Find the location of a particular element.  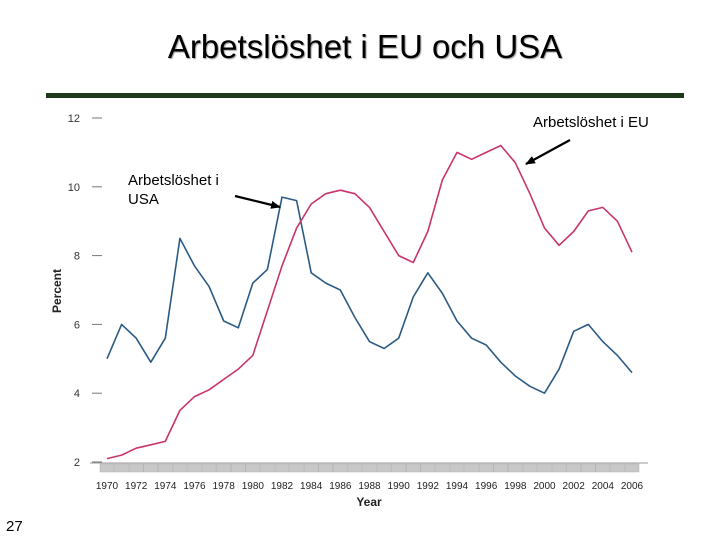

x-tick-label: 1986 is located at coordinates (340, 486).